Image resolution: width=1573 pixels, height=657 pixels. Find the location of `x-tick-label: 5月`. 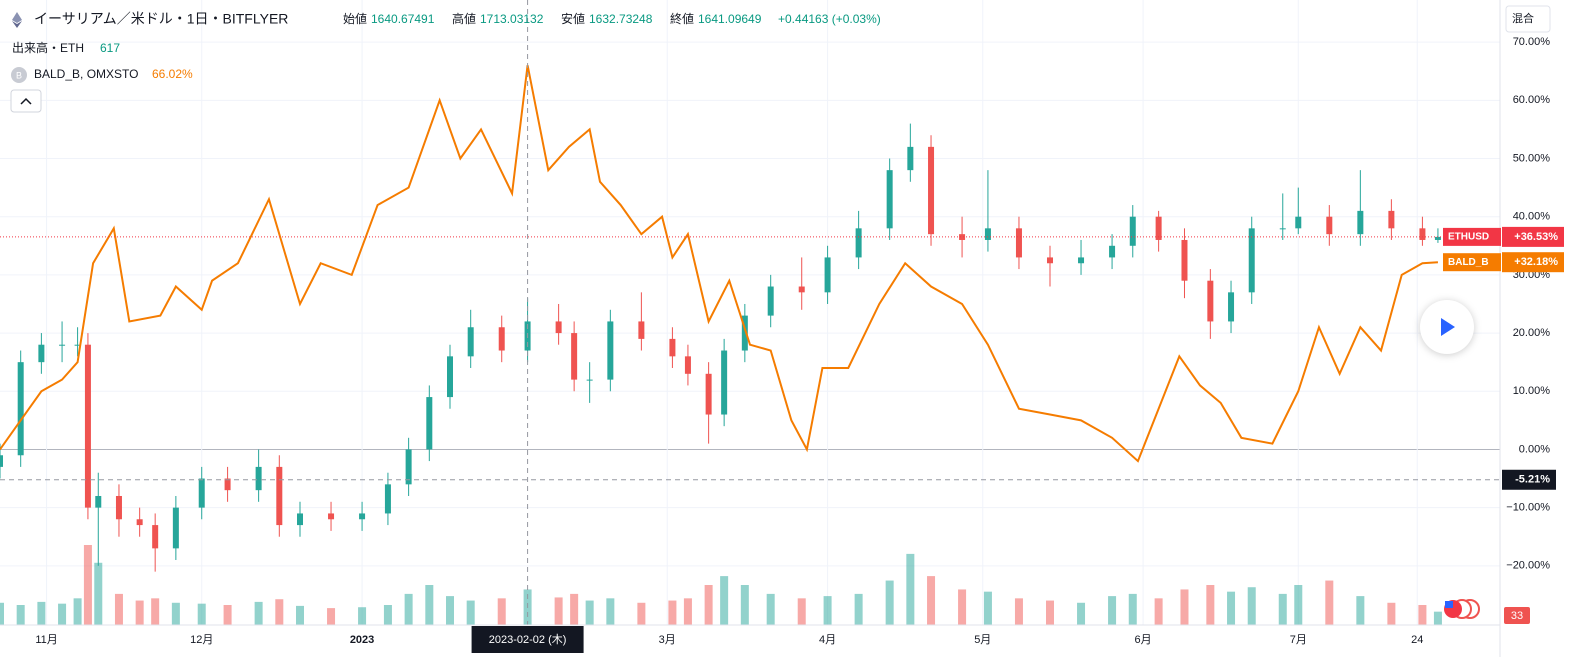

x-tick-label: 5月 is located at coordinates (982, 640).